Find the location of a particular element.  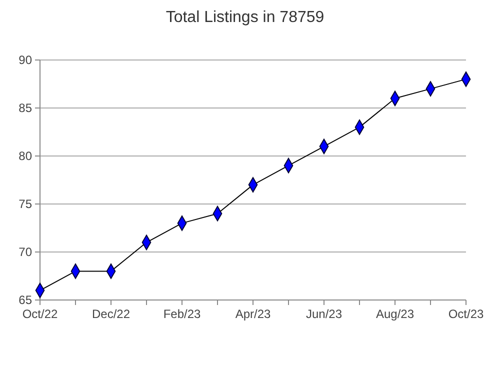

y-tick-label: 75 is located at coordinates (25, 204).